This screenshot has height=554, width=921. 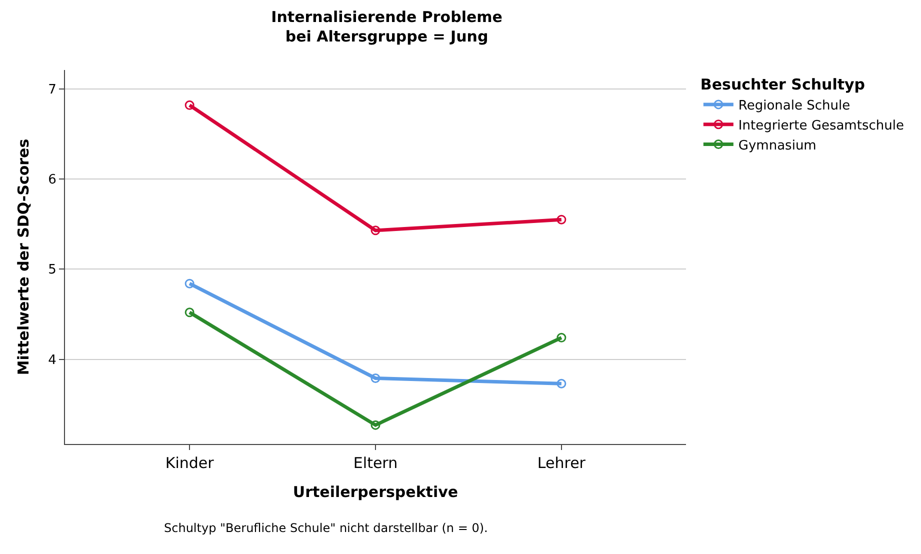 I want to click on y-tick-label: 4, so click(x=52, y=360).